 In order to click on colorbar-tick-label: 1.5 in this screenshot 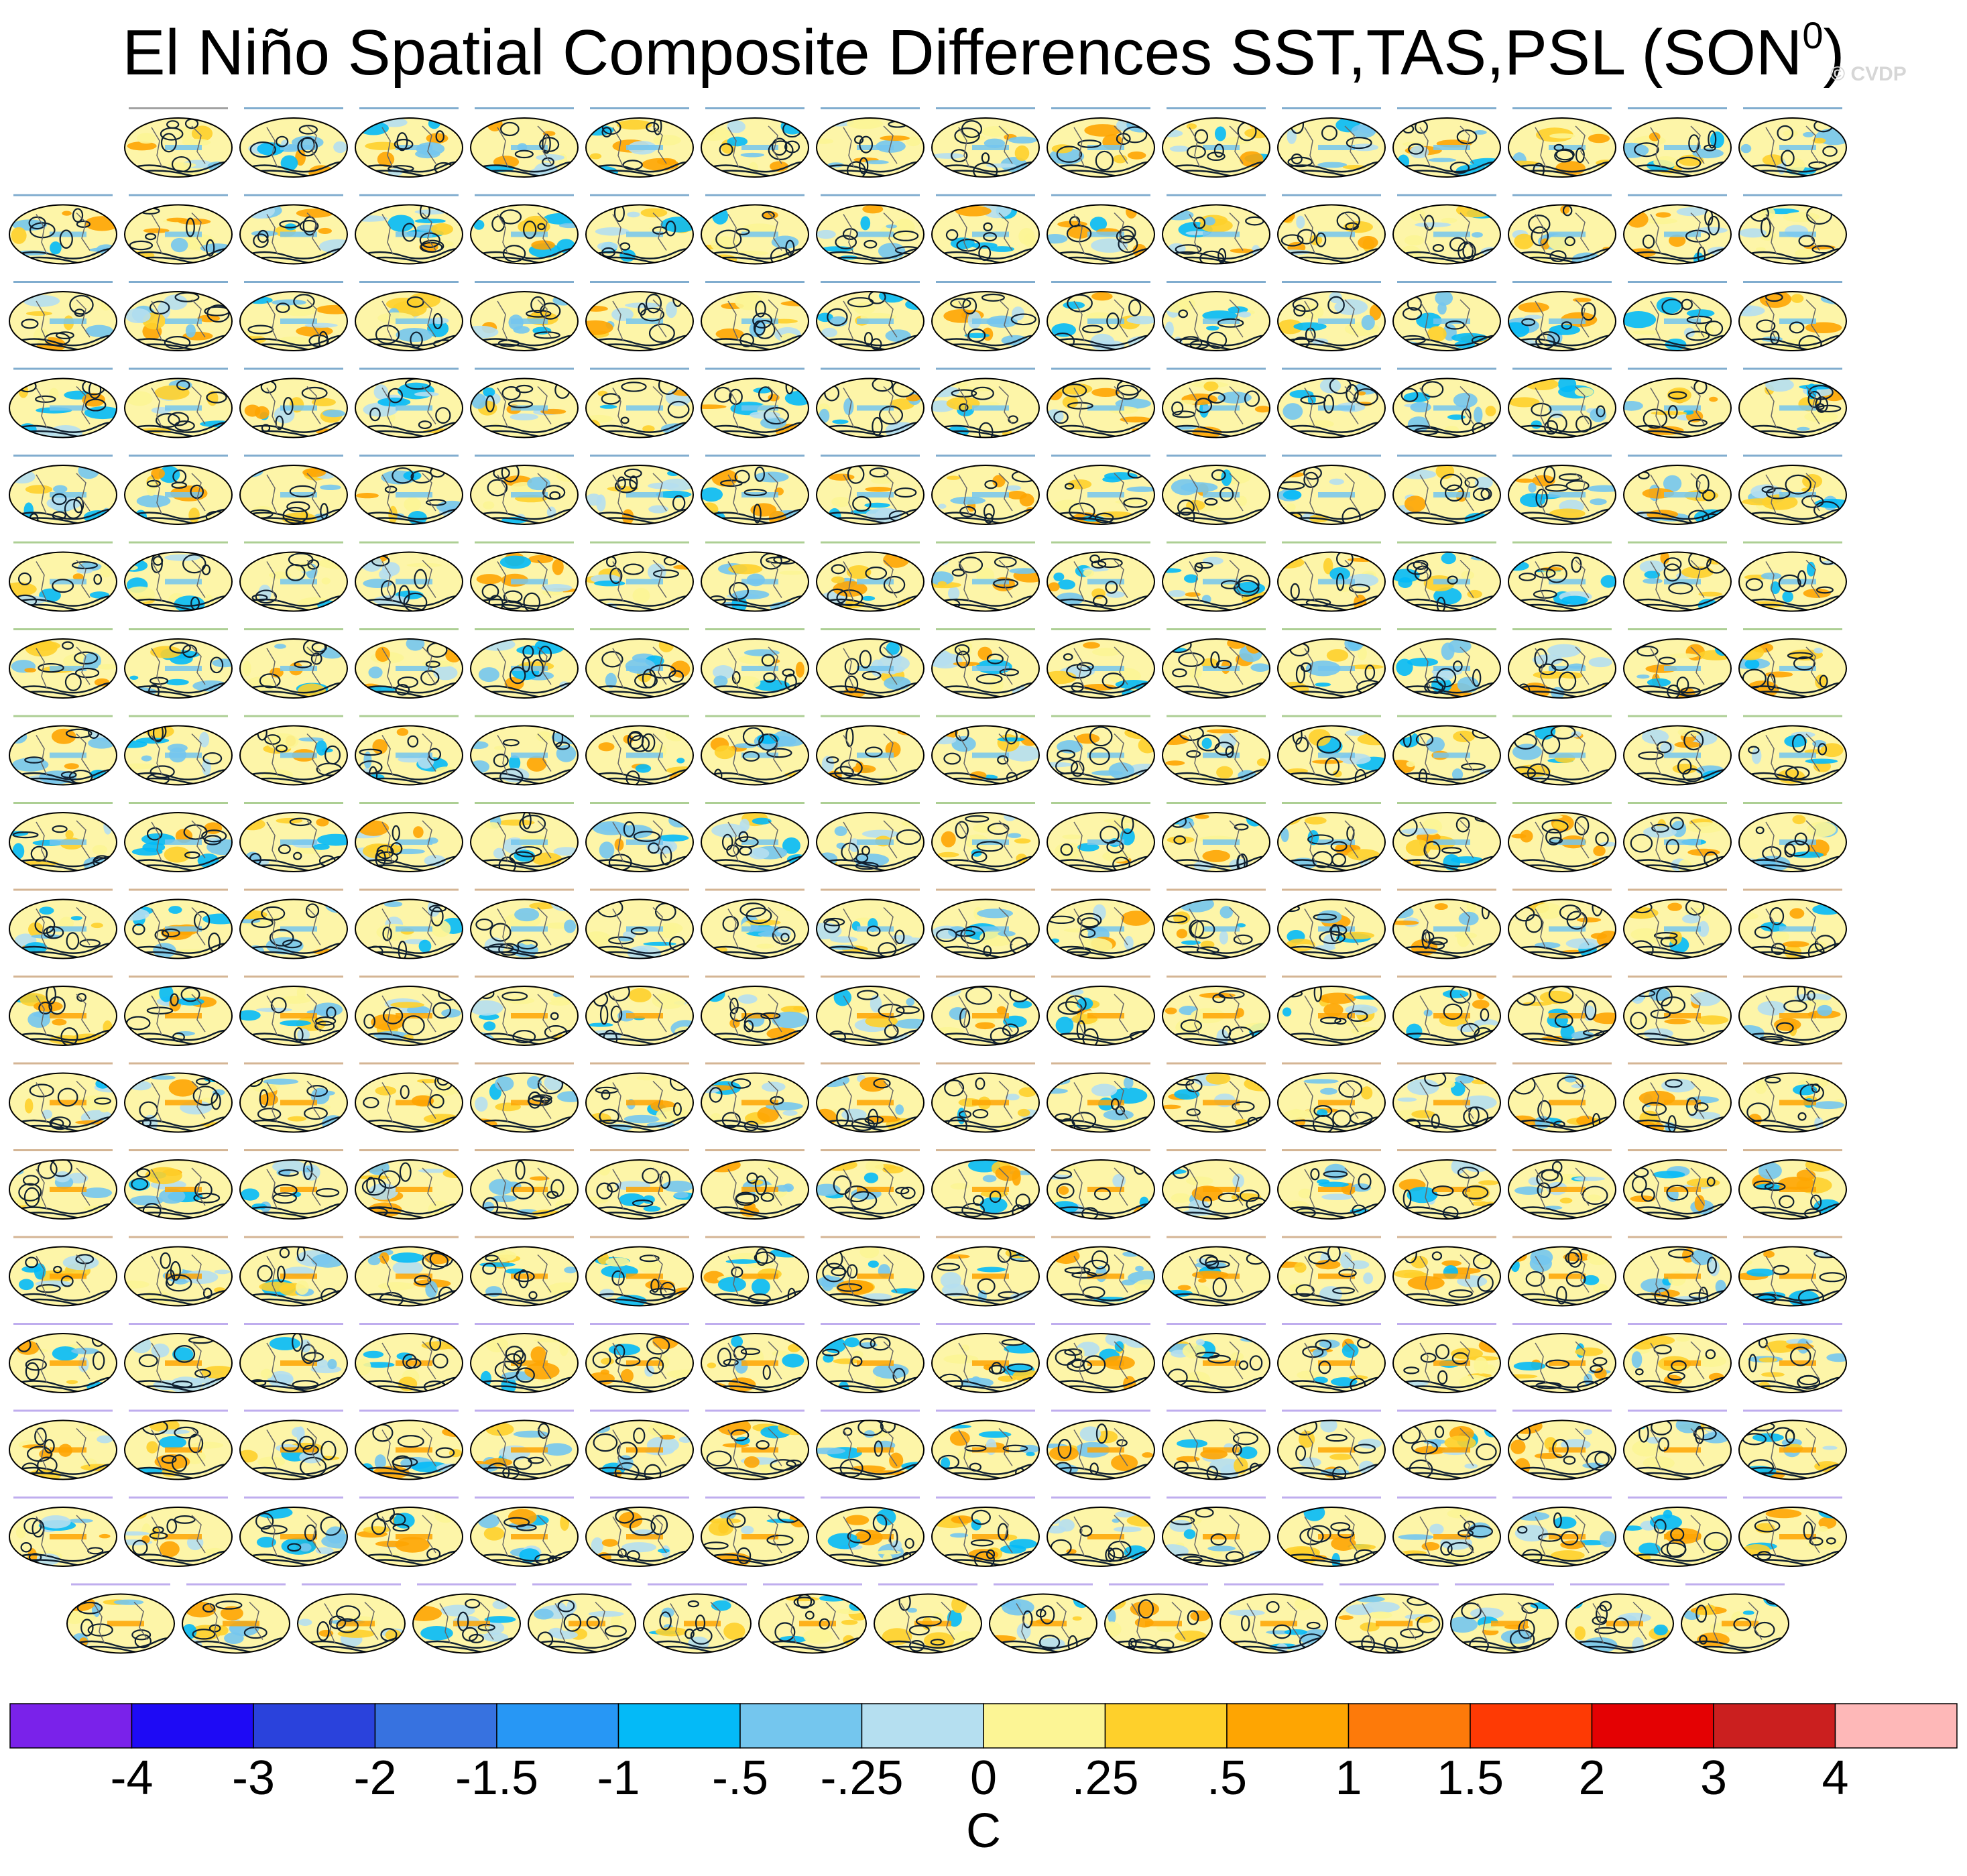, I will do `click(1470, 1777)`.